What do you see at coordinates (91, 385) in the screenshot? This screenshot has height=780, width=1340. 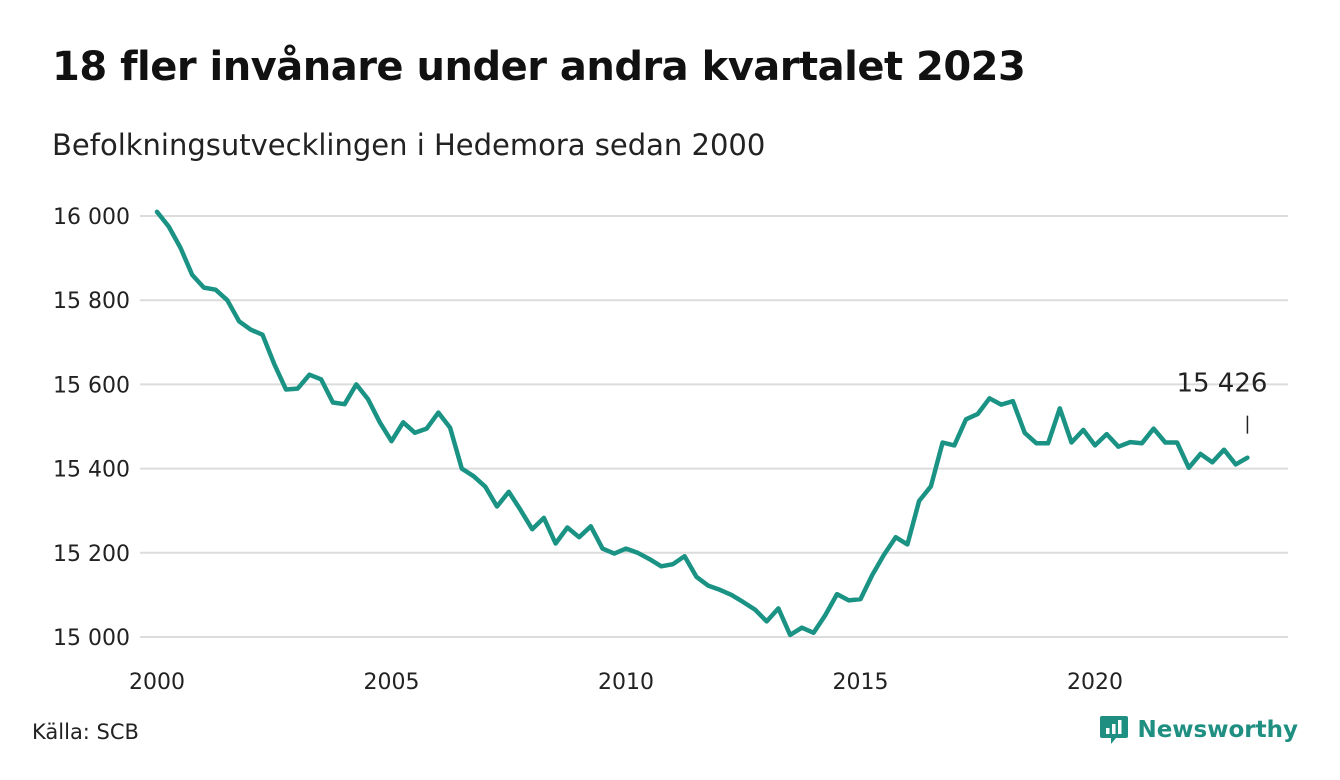 I see `y-tick-label: 15 600` at bounding box center [91, 385].